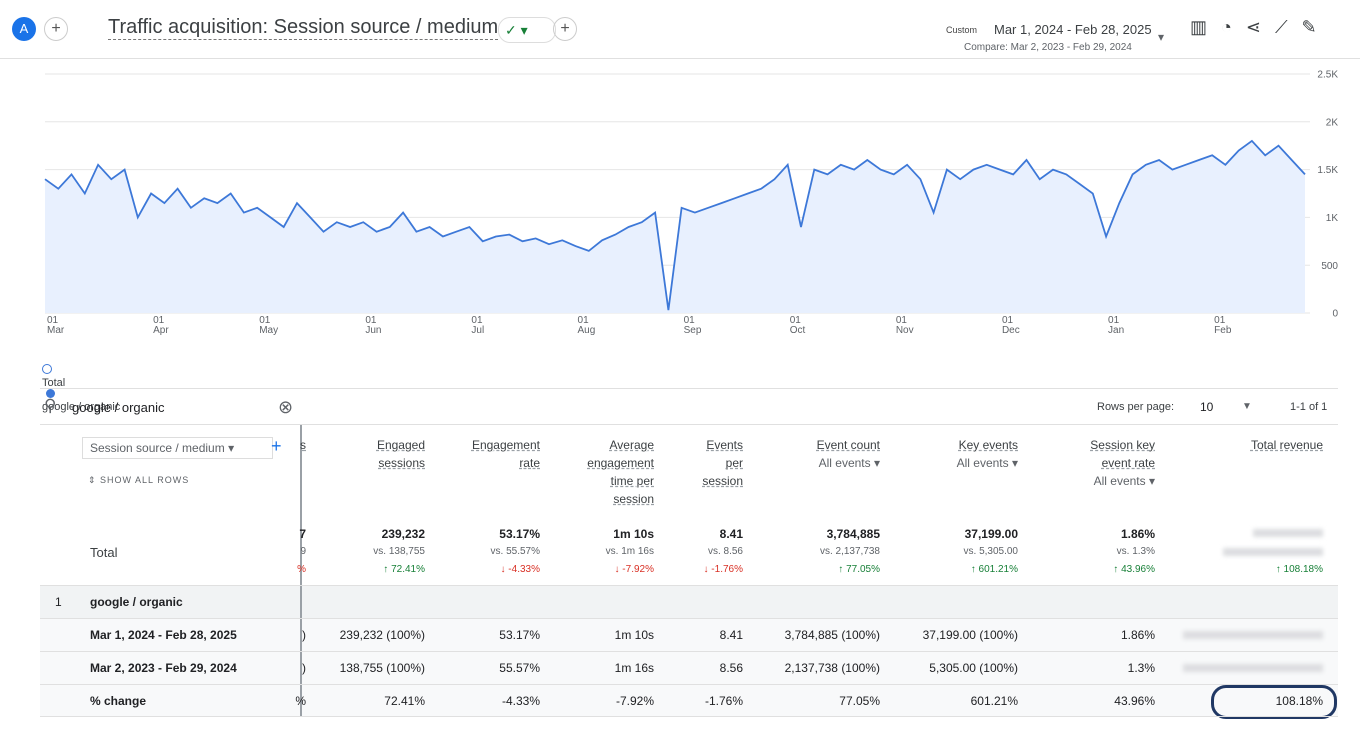 The height and width of the screenshot is (742, 1360). Describe the element at coordinates (1010, 325) in the screenshot. I see `x-tick-label: 01 Dec` at that location.